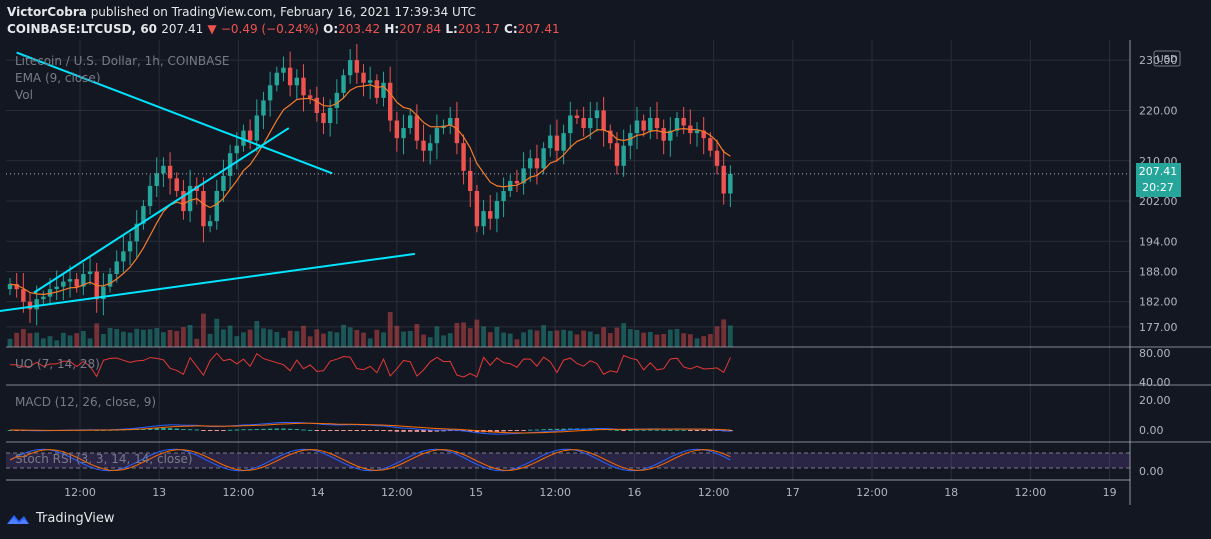 This screenshot has height=539, width=1211. What do you see at coordinates (1158, 272) in the screenshot?
I see `price-tick-label: 188.00` at bounding box center [1158, 272].